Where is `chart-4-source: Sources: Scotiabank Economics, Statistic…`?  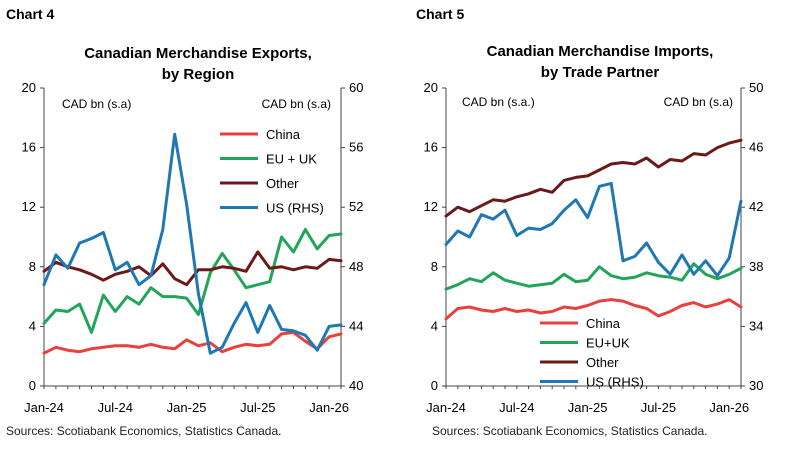 chart-4-source: Sources: Scotiabank Economics, Statistic… is located at coordinates (144, 431).